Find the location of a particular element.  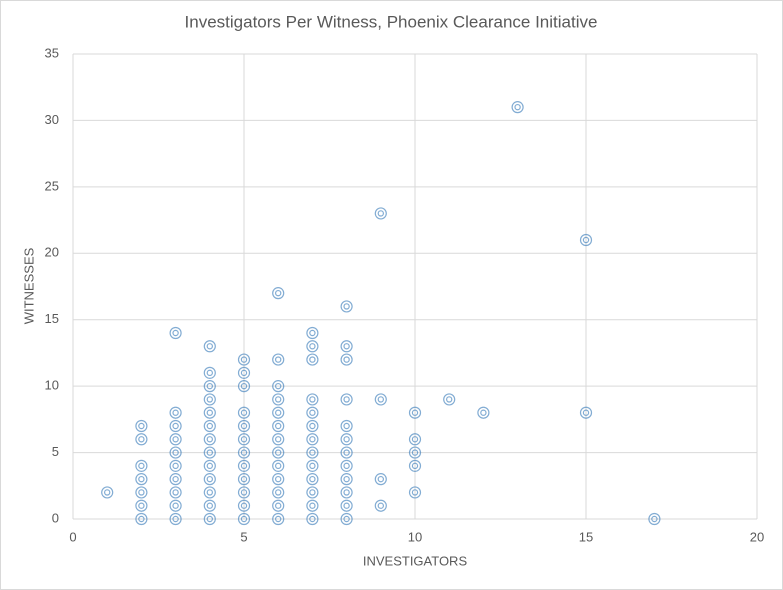

y-tick-label: 20 is located at coordinates (52, 252).